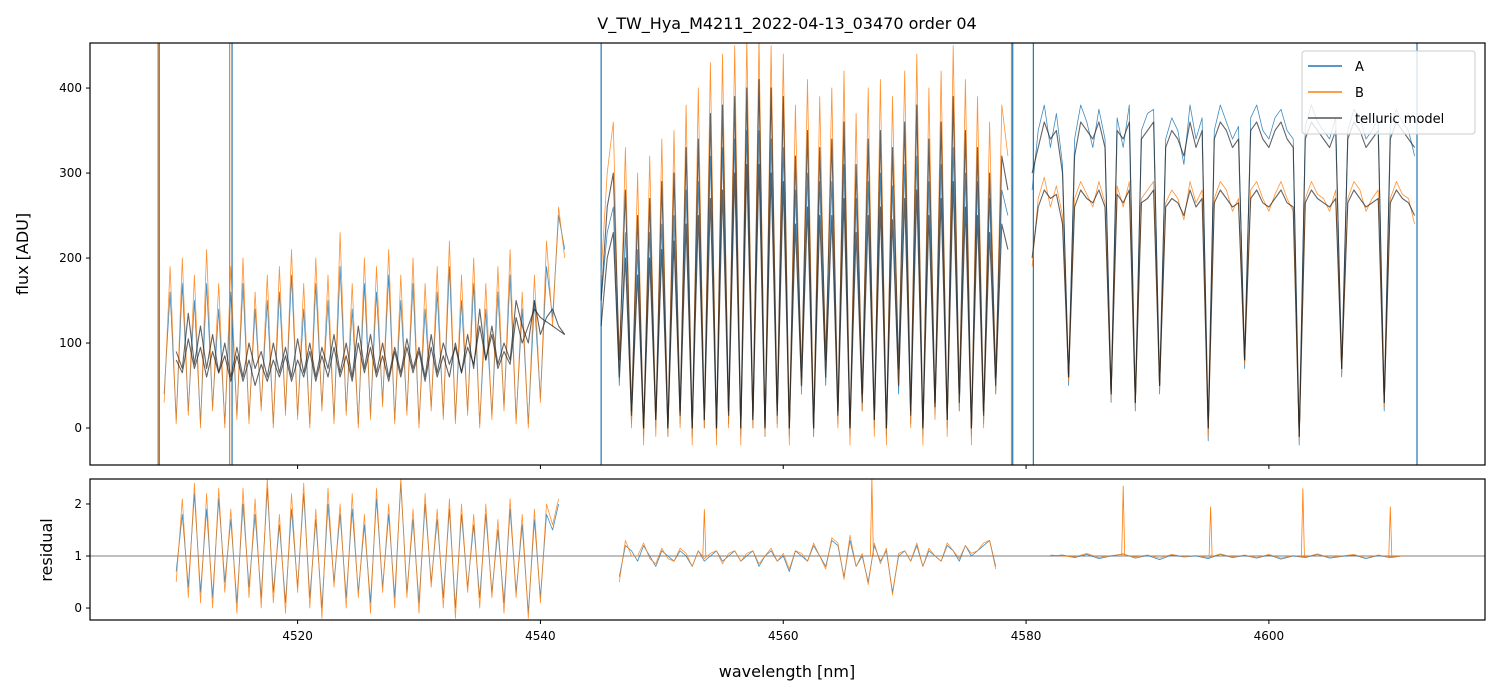 The height and width of the screenshot is (700, 1499). Describe the element at coordinates (297, 636) in the screenshot. I see `x-tick-label: 4520` at that location.